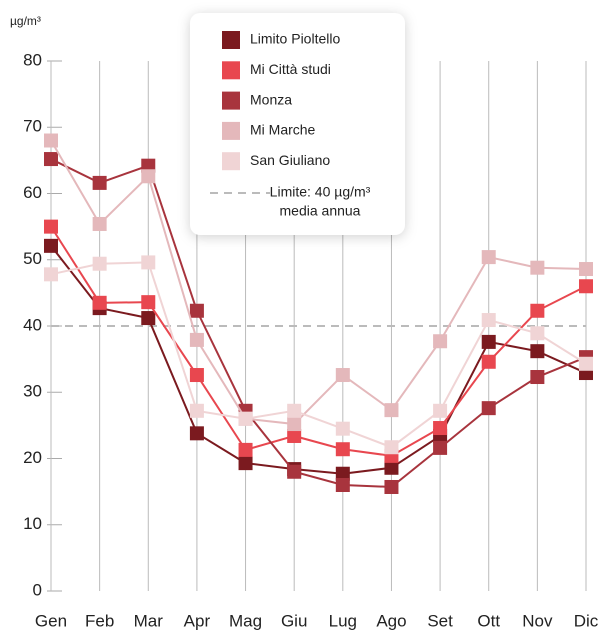  What do you see at coordinates (271, 99) in the screenshot?
I see `legend-label: Monza` at bounding box center [271, 99].